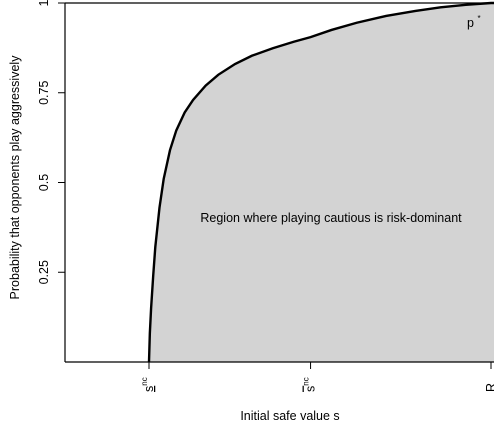 The image size is (494, 427). What do you see at coordinates (44, 3) in the screenshot?
I see `y-tick-label: 1` at bounding box center [44, 3].